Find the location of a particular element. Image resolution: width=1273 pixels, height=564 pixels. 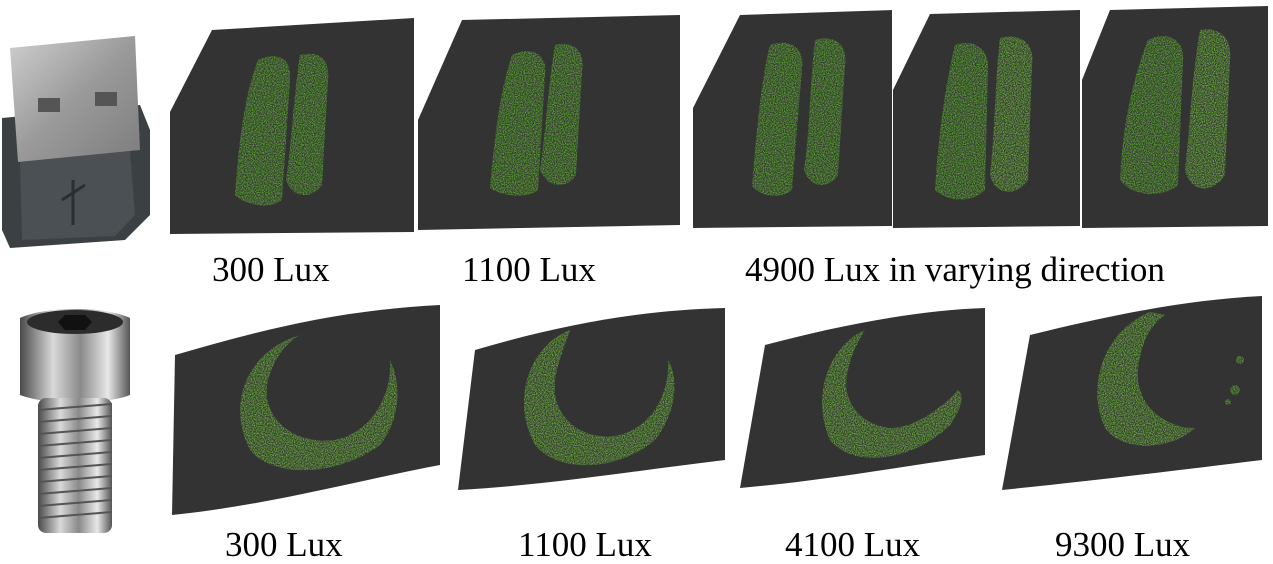

top-caption-4900-lux-varying-direction: 4900 Lux in varying direction is located at coordinates (955, 269).